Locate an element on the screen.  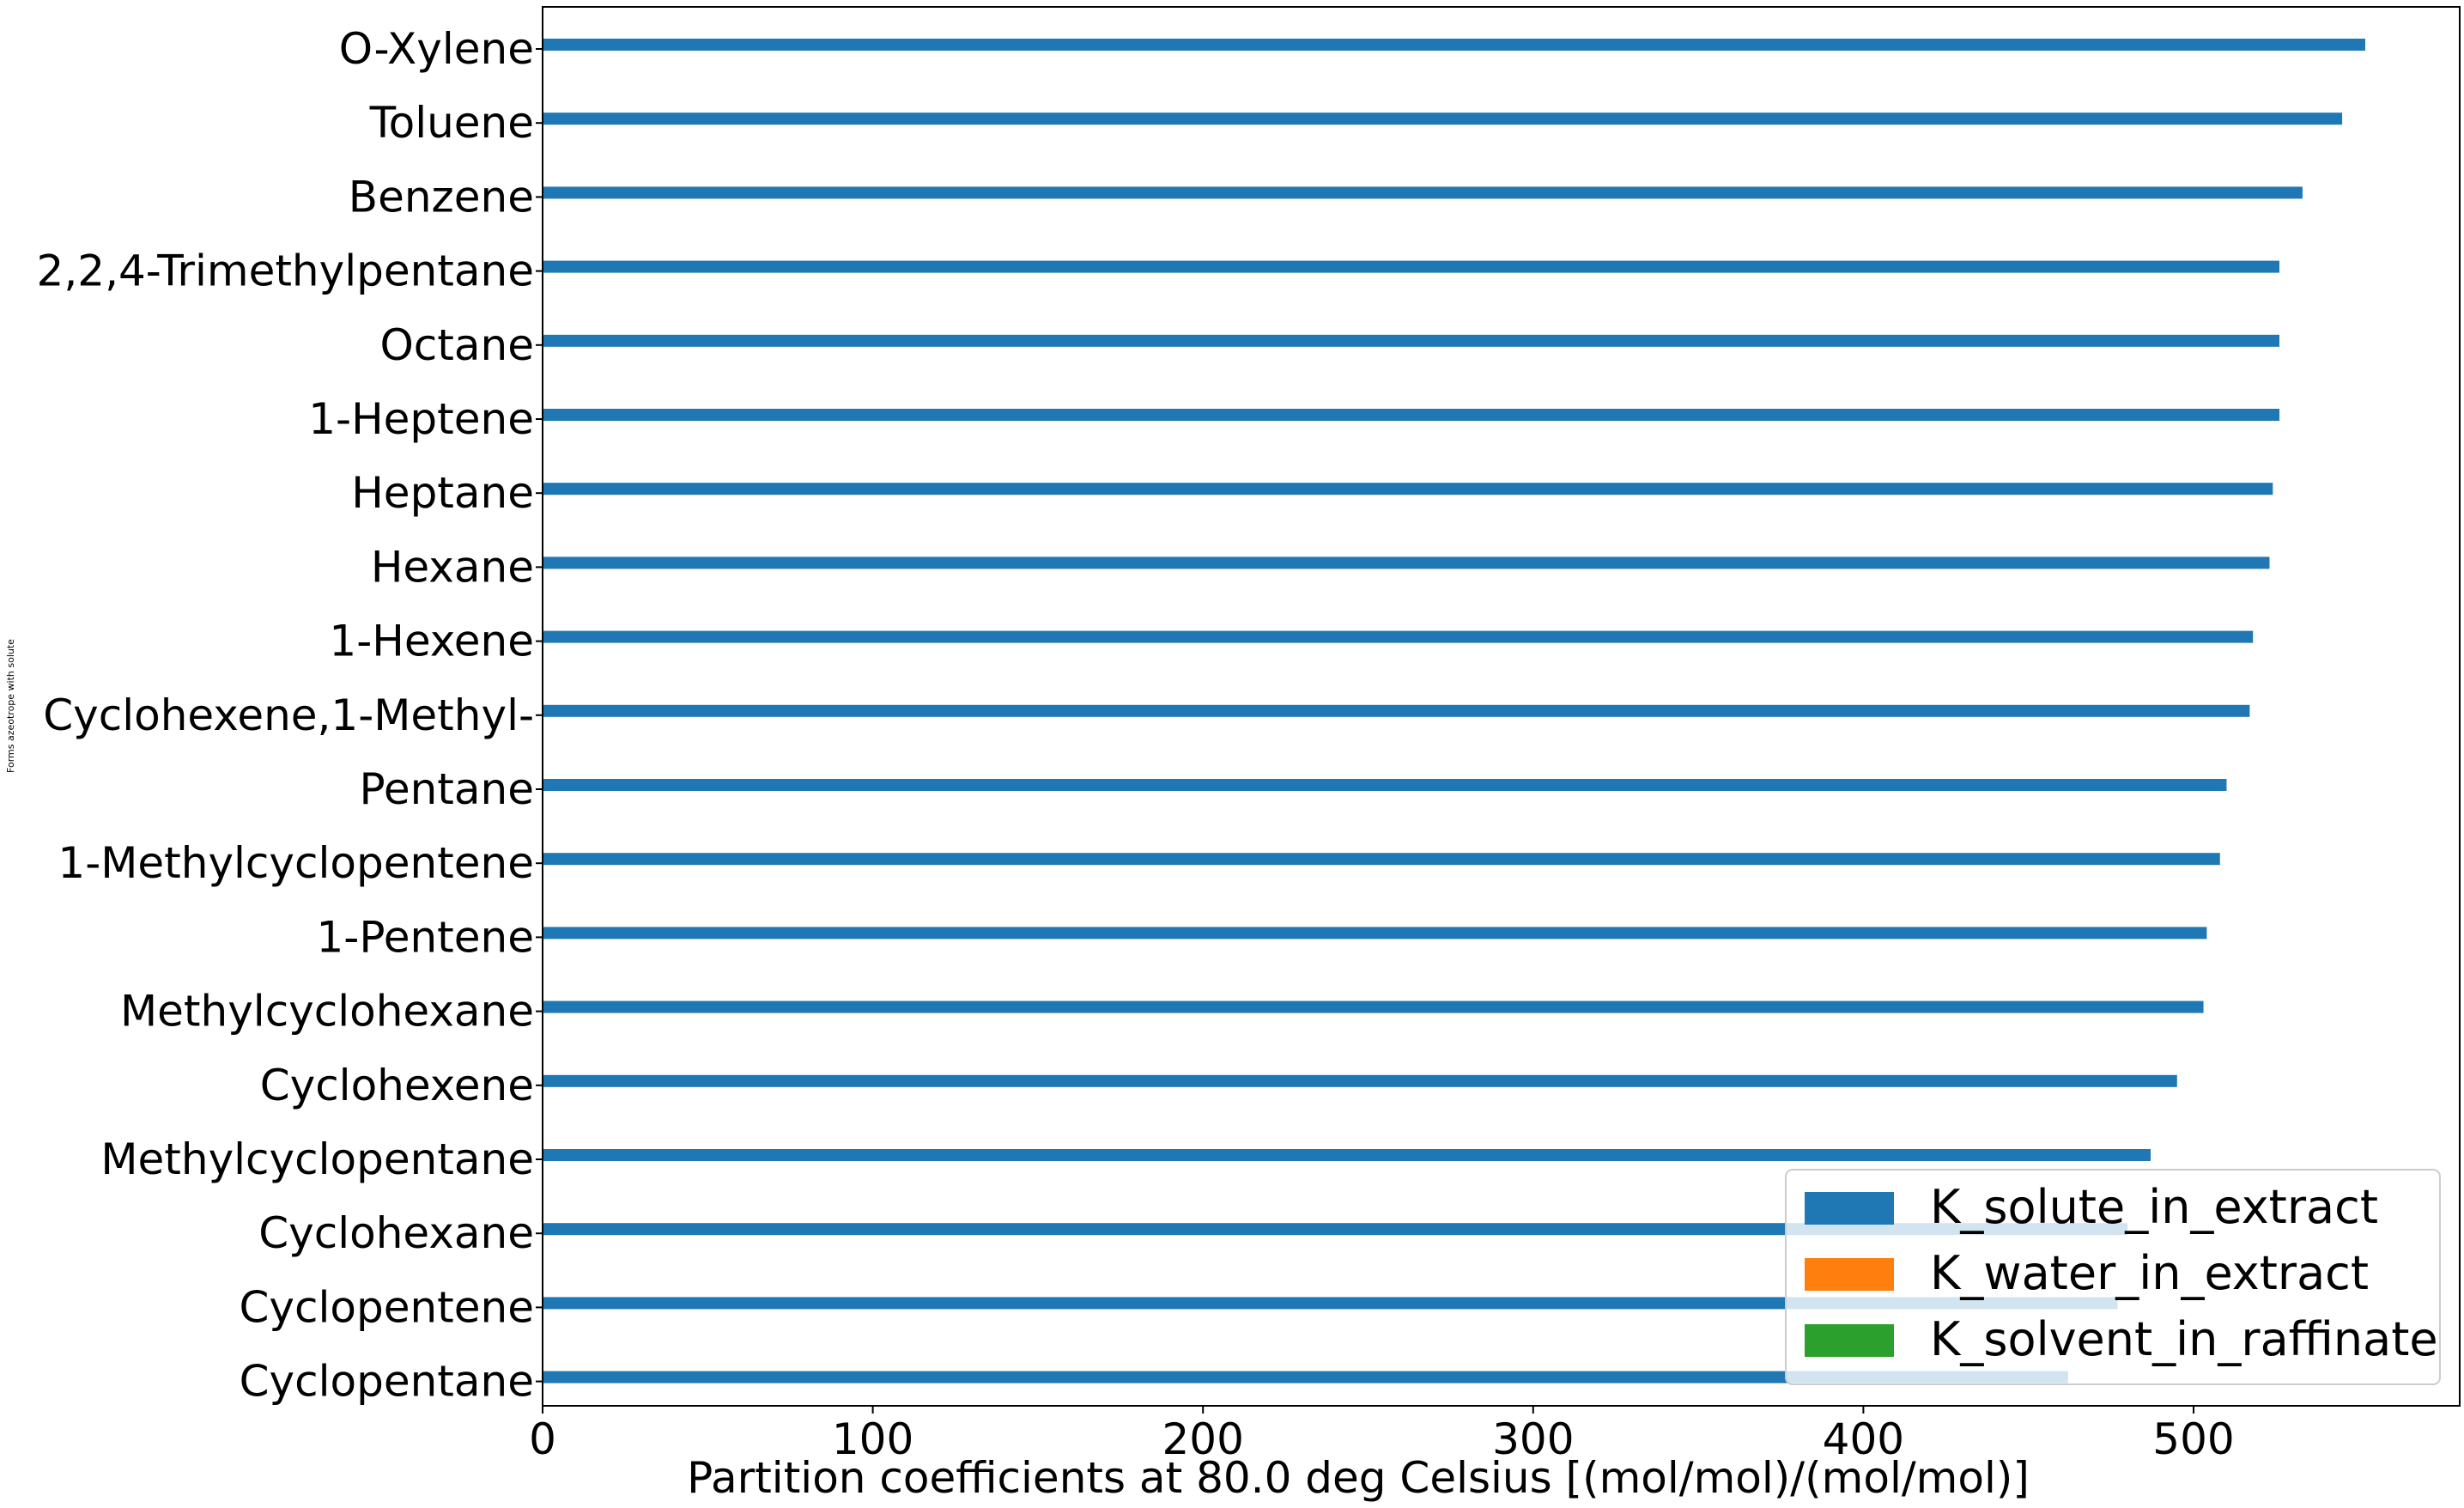
y-tick-label: 1-Pentene is located at coordinates (426, 937).